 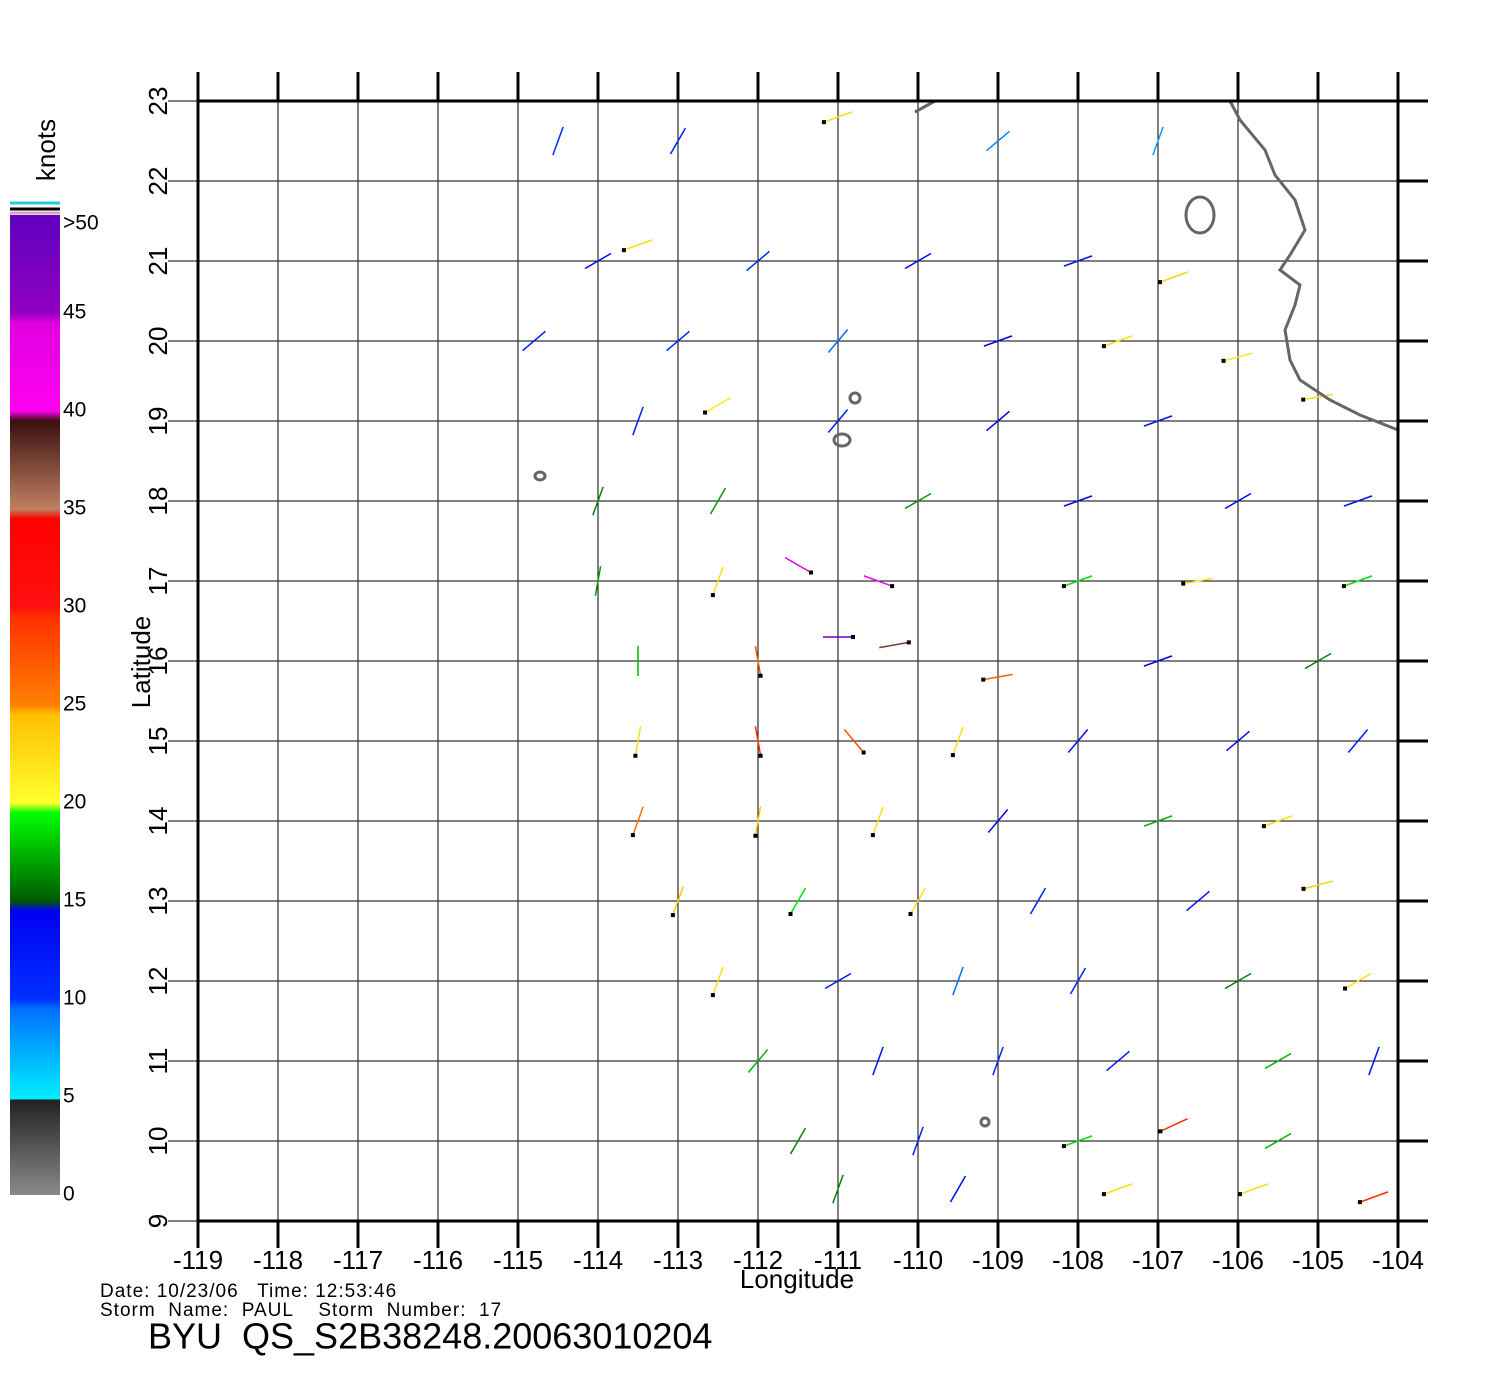 I want to click on y-tick-label: 20, so click(x=158, y=341).